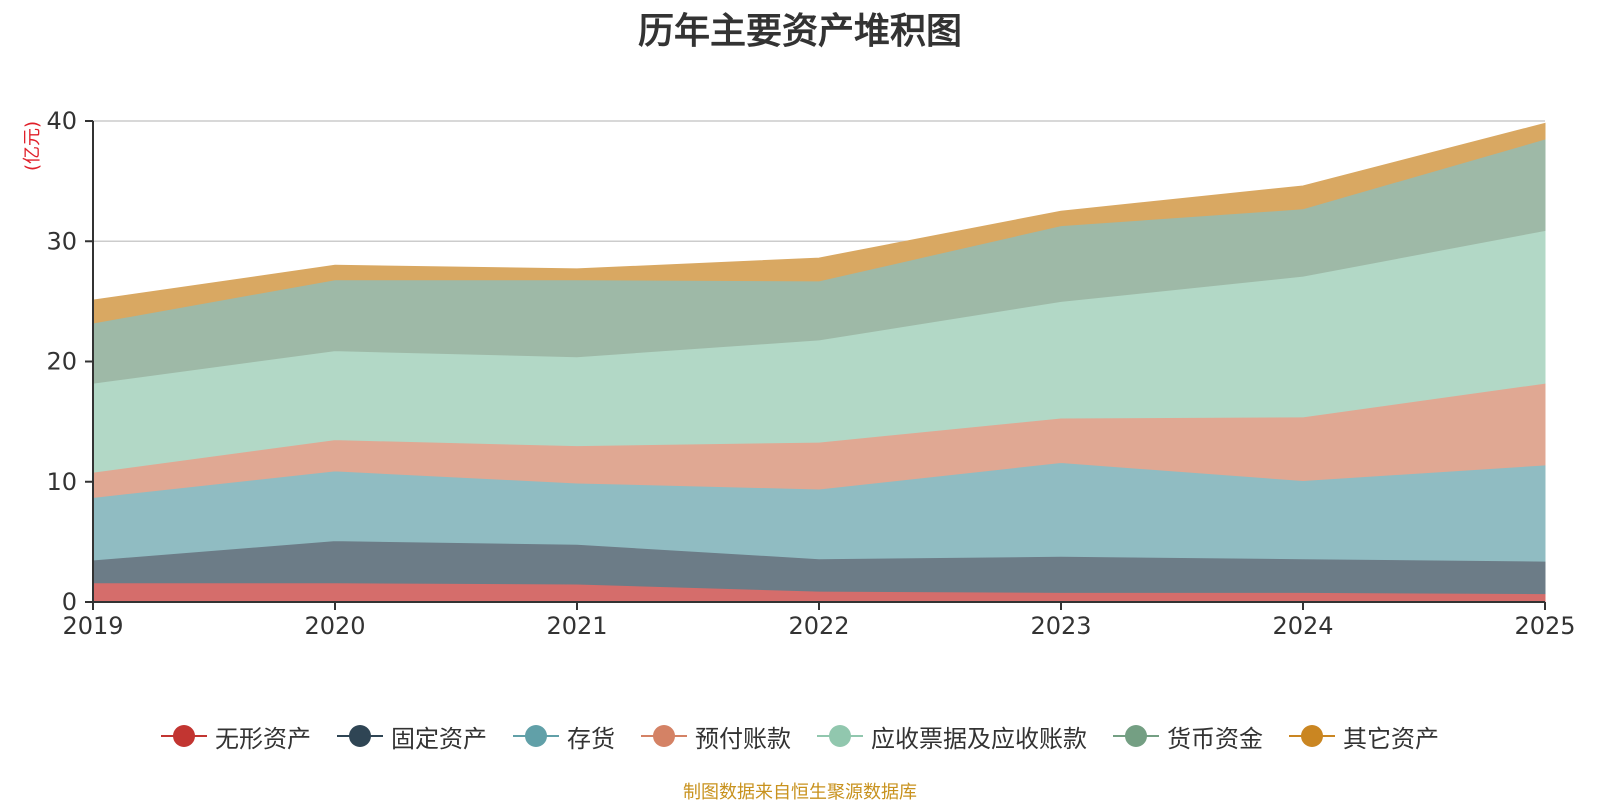 This screenshot has height=804, width=1600. I want to click on legend: 无形资产 固定资产 存货 预付账款 应收票据及应收账款 货币资金 其它资产, so click(800, 736).